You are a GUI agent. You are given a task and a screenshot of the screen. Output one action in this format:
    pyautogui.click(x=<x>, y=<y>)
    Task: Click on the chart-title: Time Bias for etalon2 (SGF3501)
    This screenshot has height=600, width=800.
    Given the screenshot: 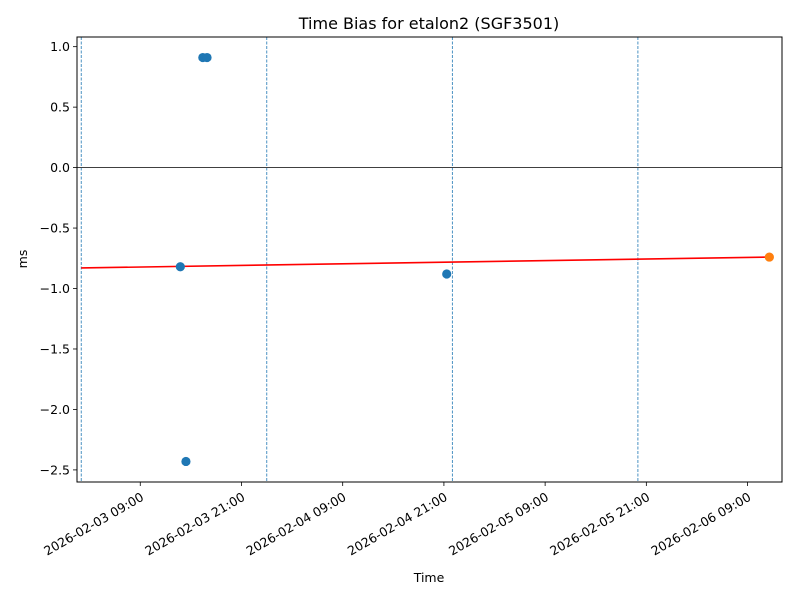 What is the action you would take?
    pyautogui.click(x=429, y=23)
    